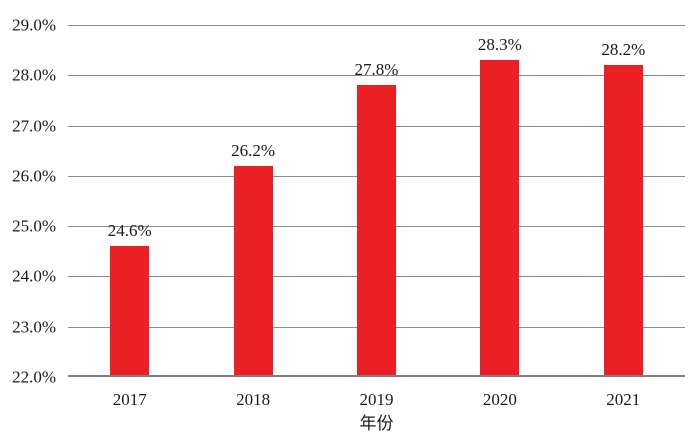 The height and width of the screenshot is (443, 700). I want to click on y-axis-tick-label: 26.0%, so click(34, 176).